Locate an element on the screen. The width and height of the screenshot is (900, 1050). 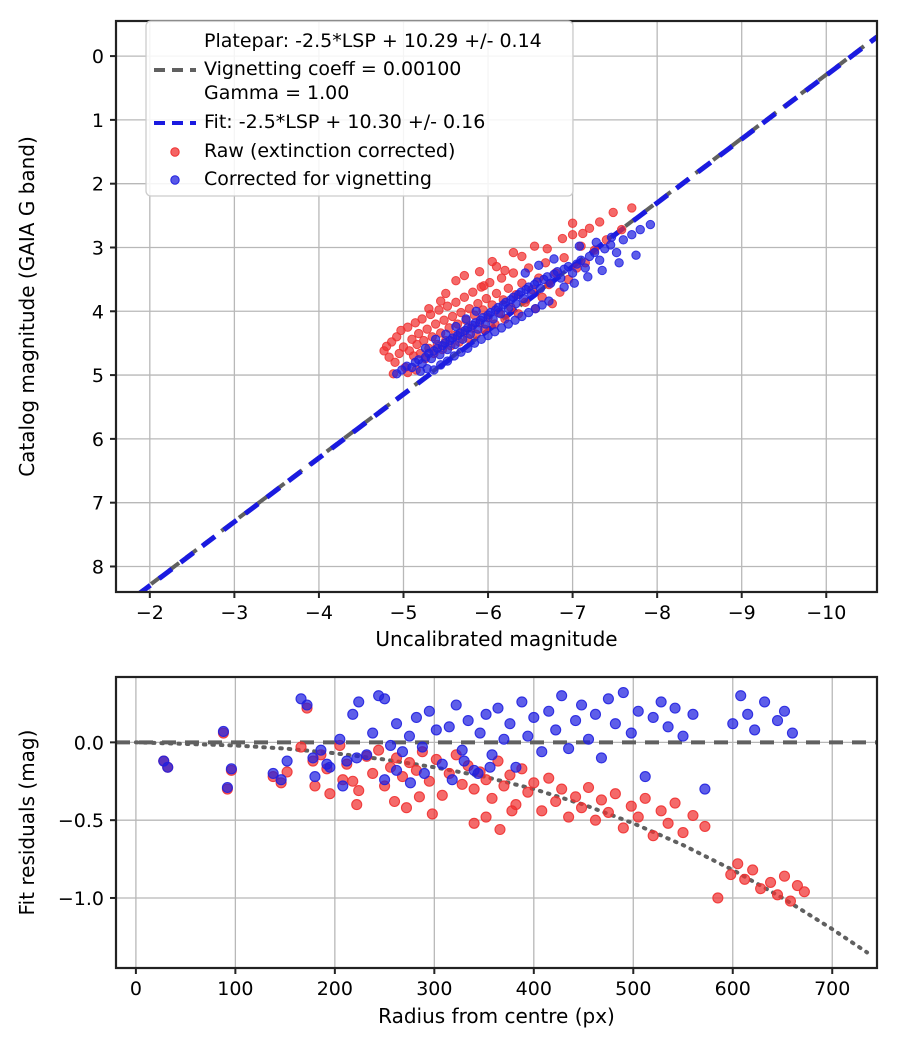
legend-entry: Corrected for vignetting is located at coordinates (301, 179).